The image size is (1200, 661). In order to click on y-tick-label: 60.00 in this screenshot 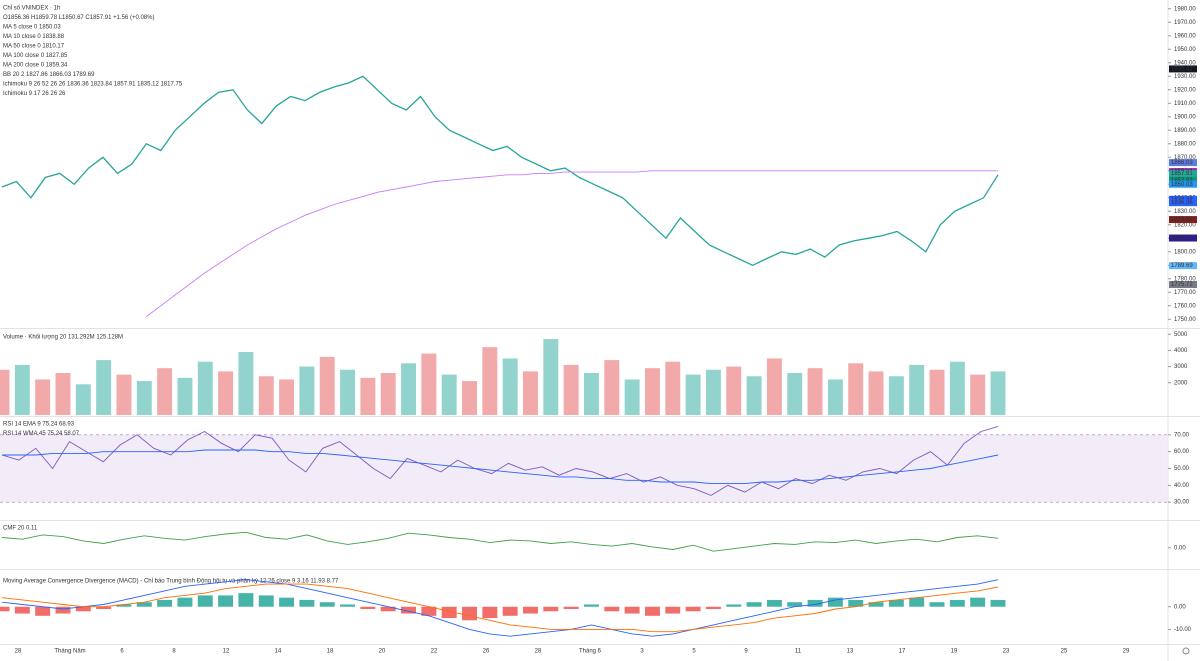, I will do `click(1182, 452)`.